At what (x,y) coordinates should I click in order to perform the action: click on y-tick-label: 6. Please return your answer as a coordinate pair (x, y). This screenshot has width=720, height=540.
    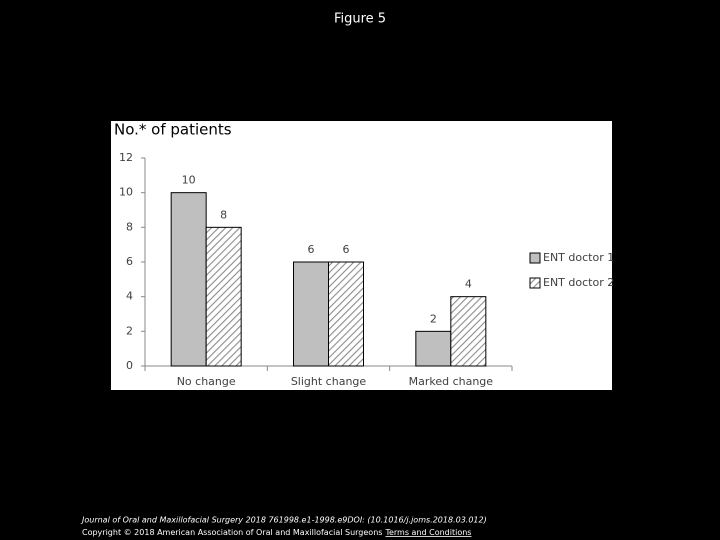
    Looking at the image, I should click on (129, 261).